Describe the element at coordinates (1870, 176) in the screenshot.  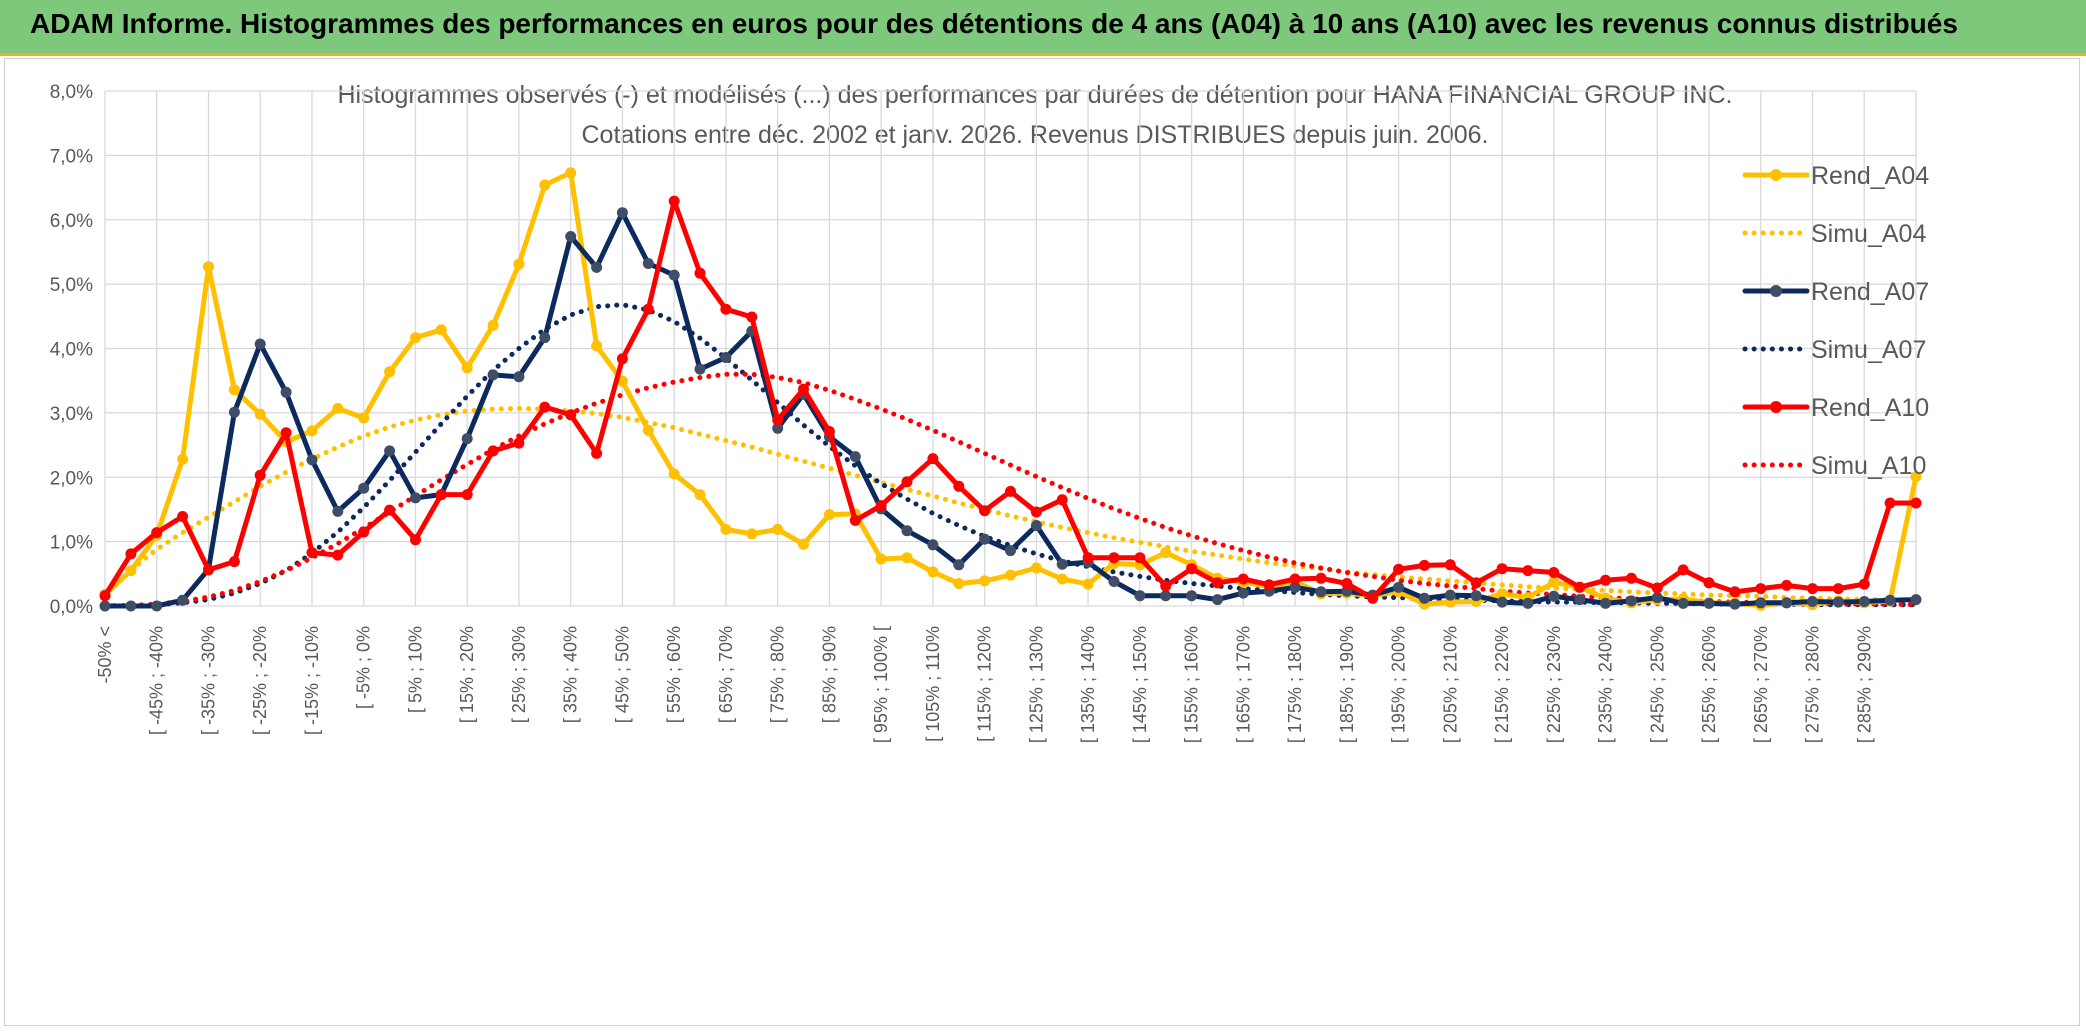
I see `legend-label-Rend_A04: Rend_A04` at that location.